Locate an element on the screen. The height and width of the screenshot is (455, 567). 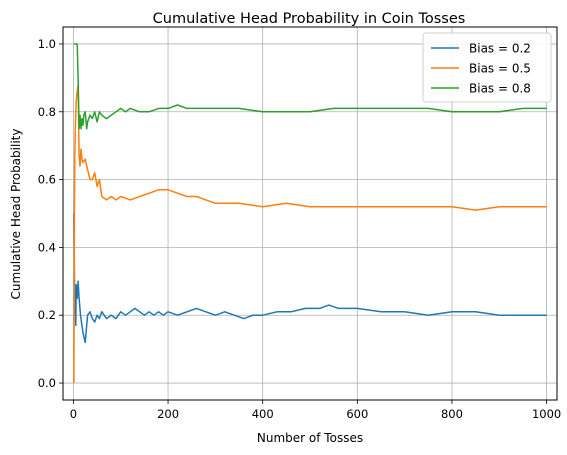
legend-label-2: Bias = 0.5 is located at coordinates (500, 69).